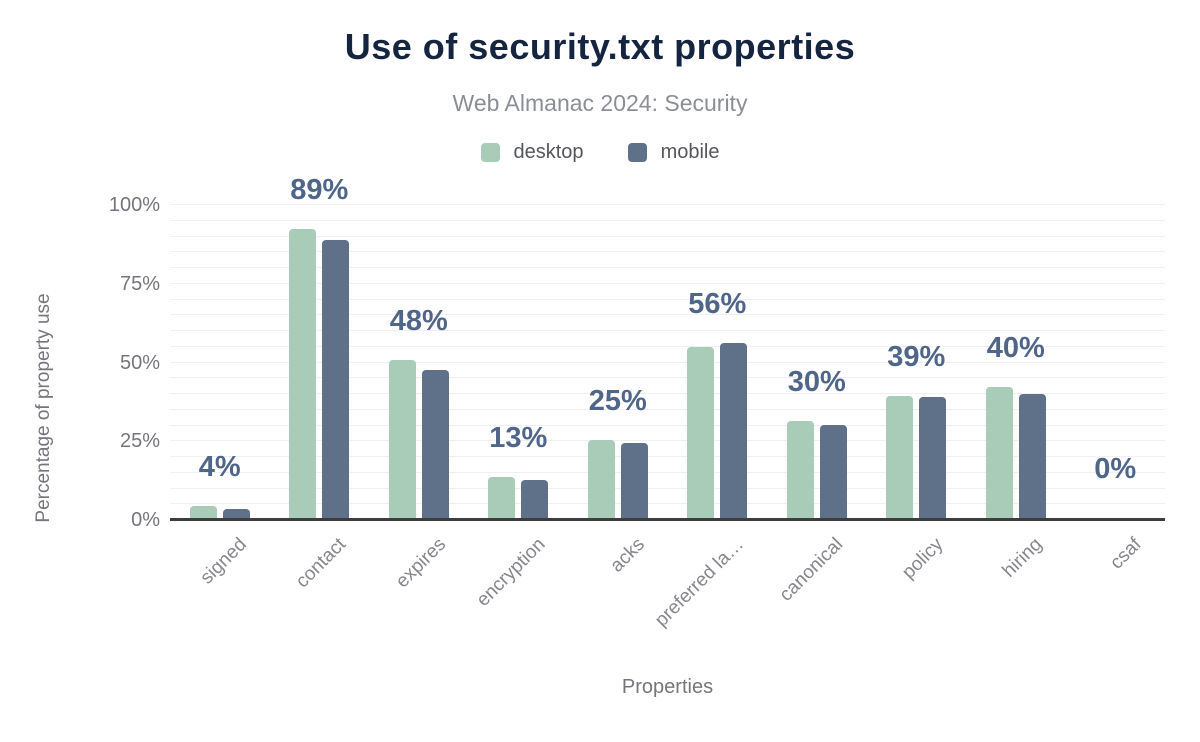  Describe the element at coordinates (145, 520) in the screenshot. I see `y-tick-label: 0%` at that location.